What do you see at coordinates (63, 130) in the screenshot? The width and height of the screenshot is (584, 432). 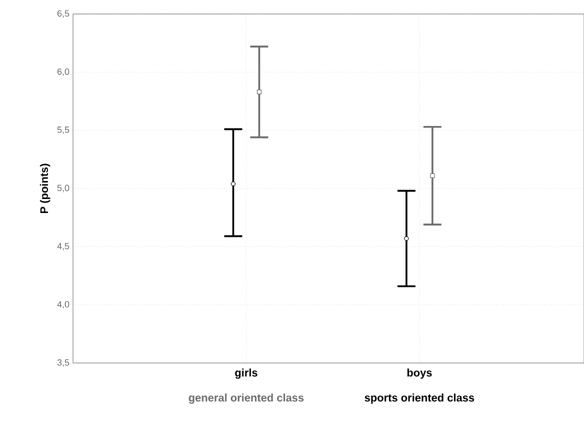 I see `y-tick-label: 5,5` at bounding box center [63, 130].